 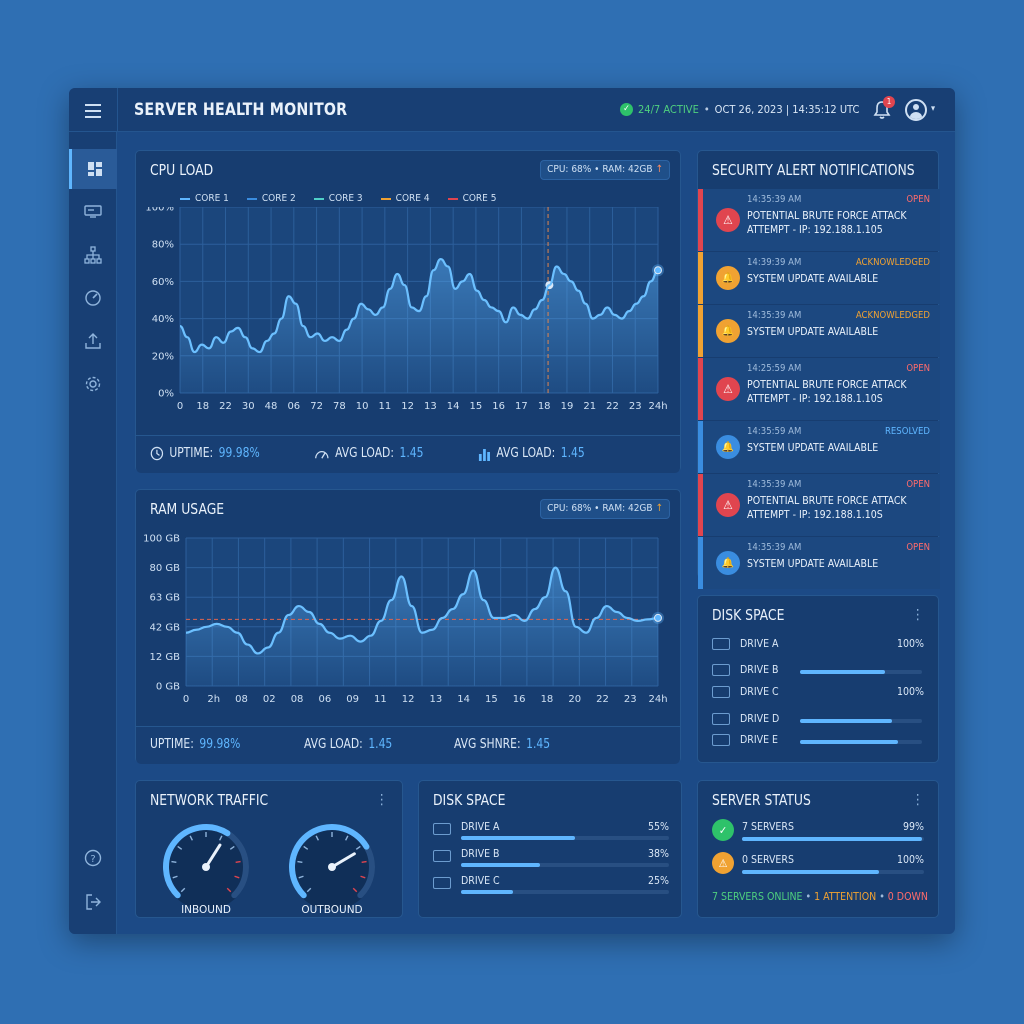 What do you see at coordinates (93, 212) in the screenshot?
I see `server-icon` at bounding box center [93, 212].